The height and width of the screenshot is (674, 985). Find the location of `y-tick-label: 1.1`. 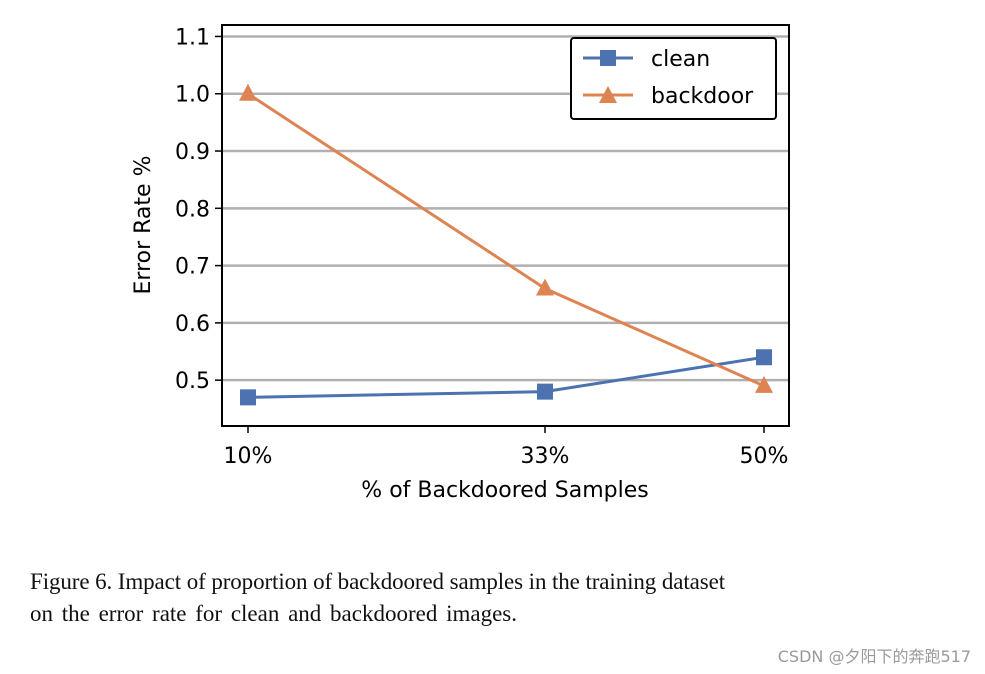

y-tick-label: 1.1 is located at coordinates (192, 37).